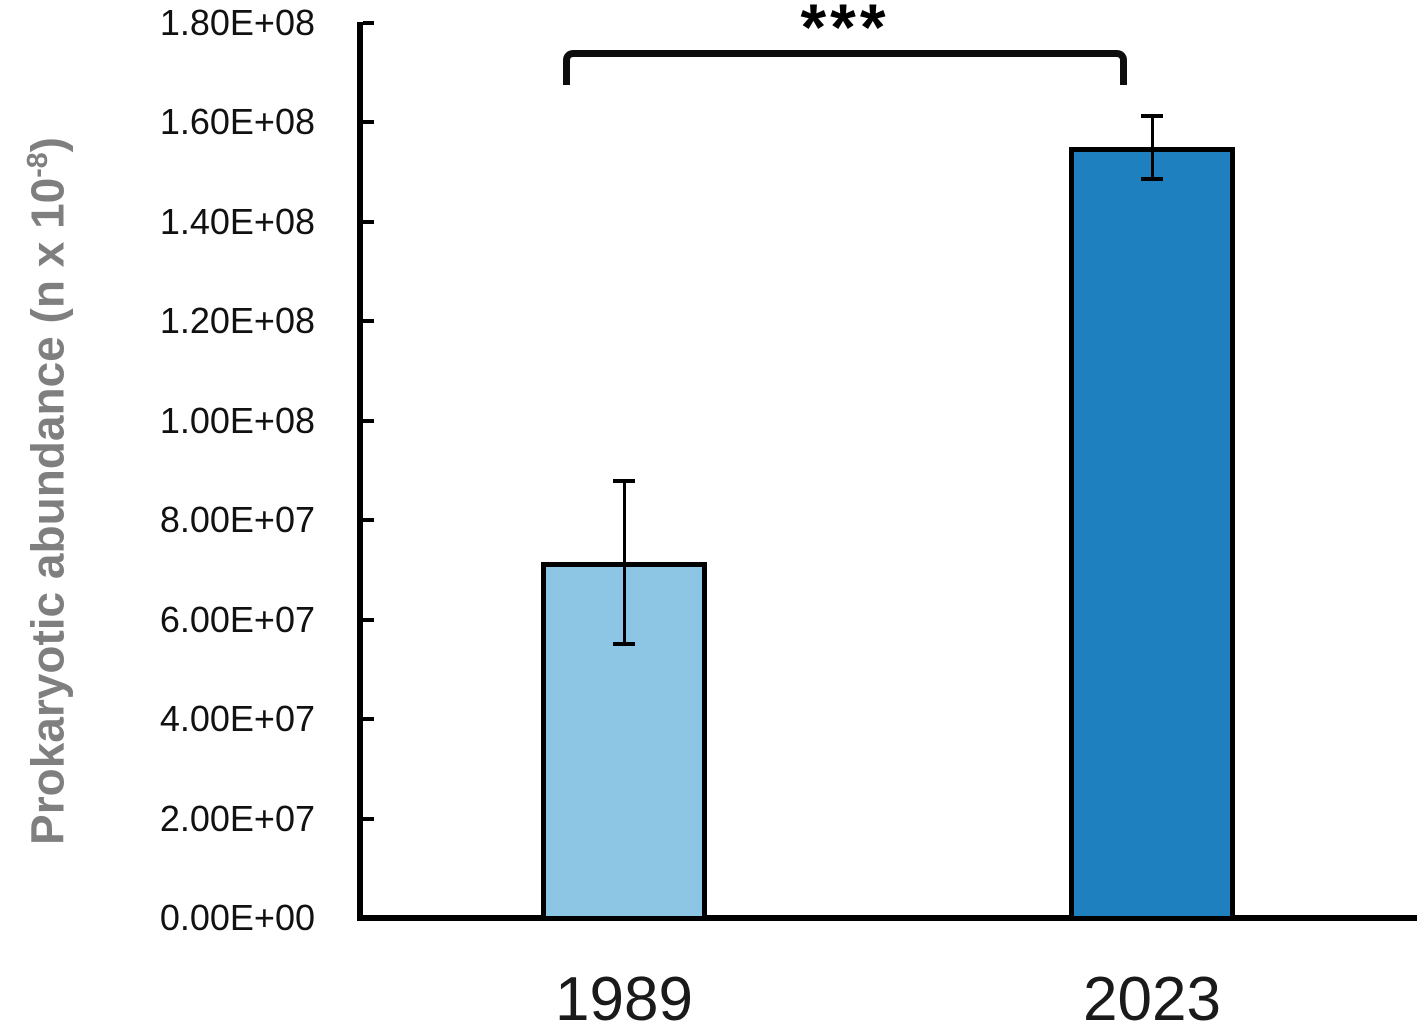 This screenshot has height=1034, width=1424. I want to click on significance-bracket, so click(845, 67).